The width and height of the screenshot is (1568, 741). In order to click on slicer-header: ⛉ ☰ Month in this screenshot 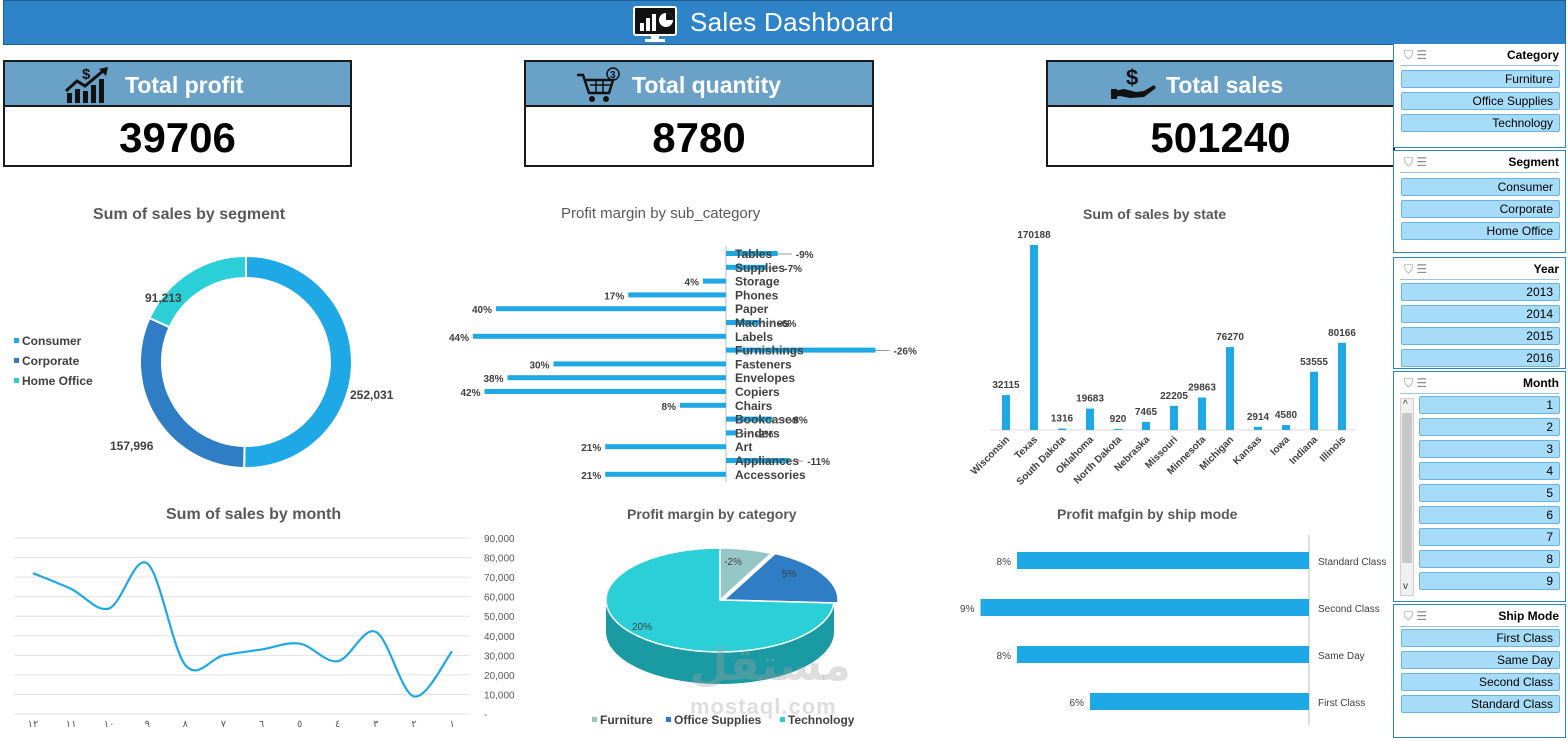, I will do `click(1479, 383)`.